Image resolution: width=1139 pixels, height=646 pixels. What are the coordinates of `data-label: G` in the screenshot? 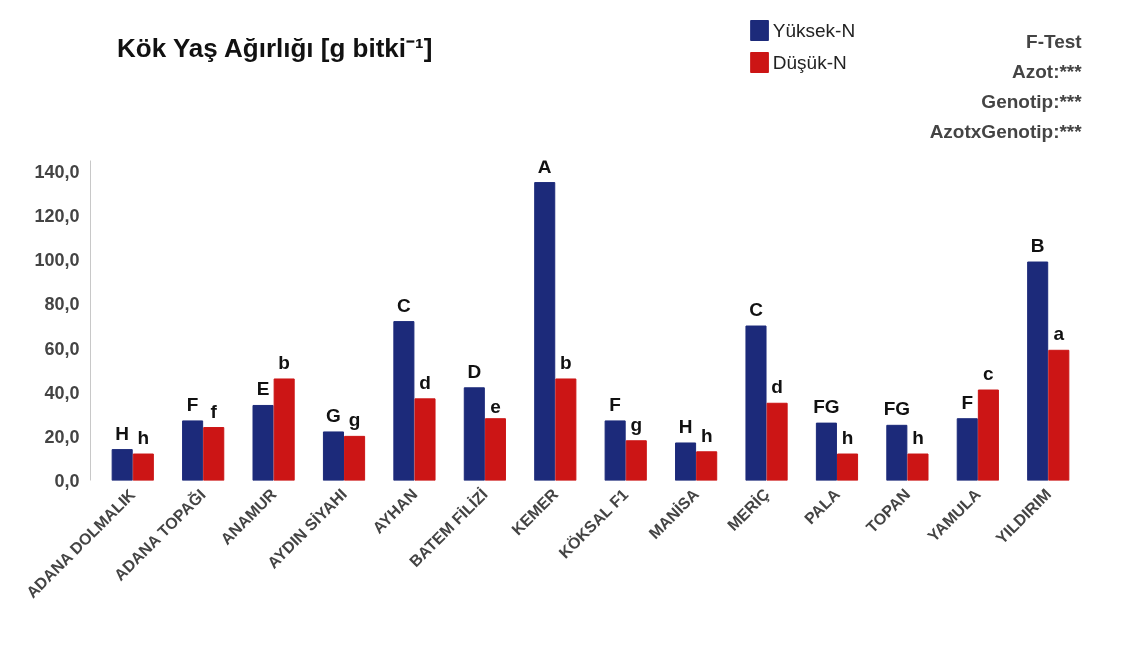 It's located at (333, 415).